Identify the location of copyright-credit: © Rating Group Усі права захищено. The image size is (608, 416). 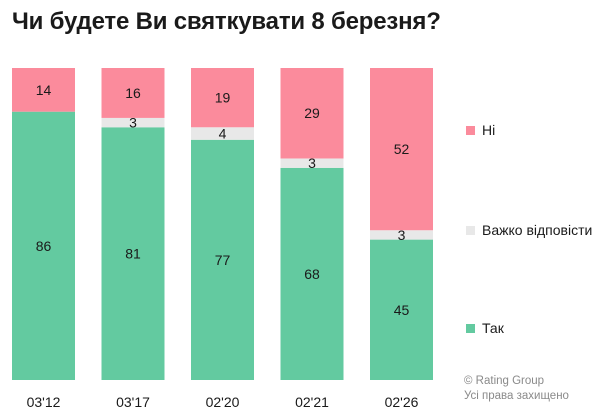
(516, 389).